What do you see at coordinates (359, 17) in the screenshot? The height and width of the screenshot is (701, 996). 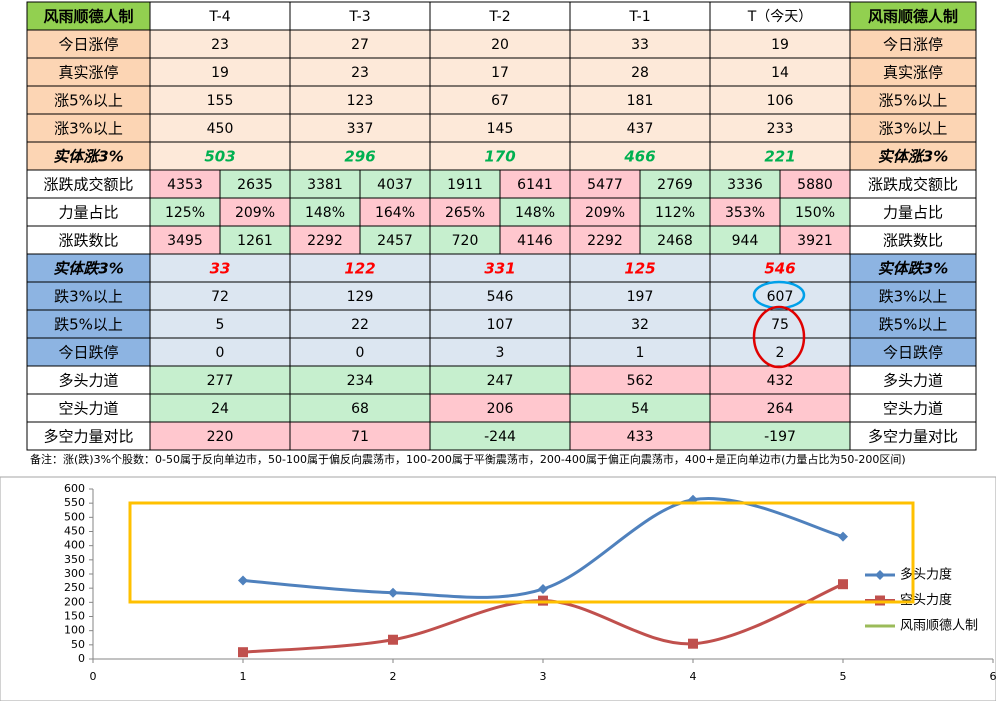 I see `column-header: T-3` at bounding box center [359, 17].